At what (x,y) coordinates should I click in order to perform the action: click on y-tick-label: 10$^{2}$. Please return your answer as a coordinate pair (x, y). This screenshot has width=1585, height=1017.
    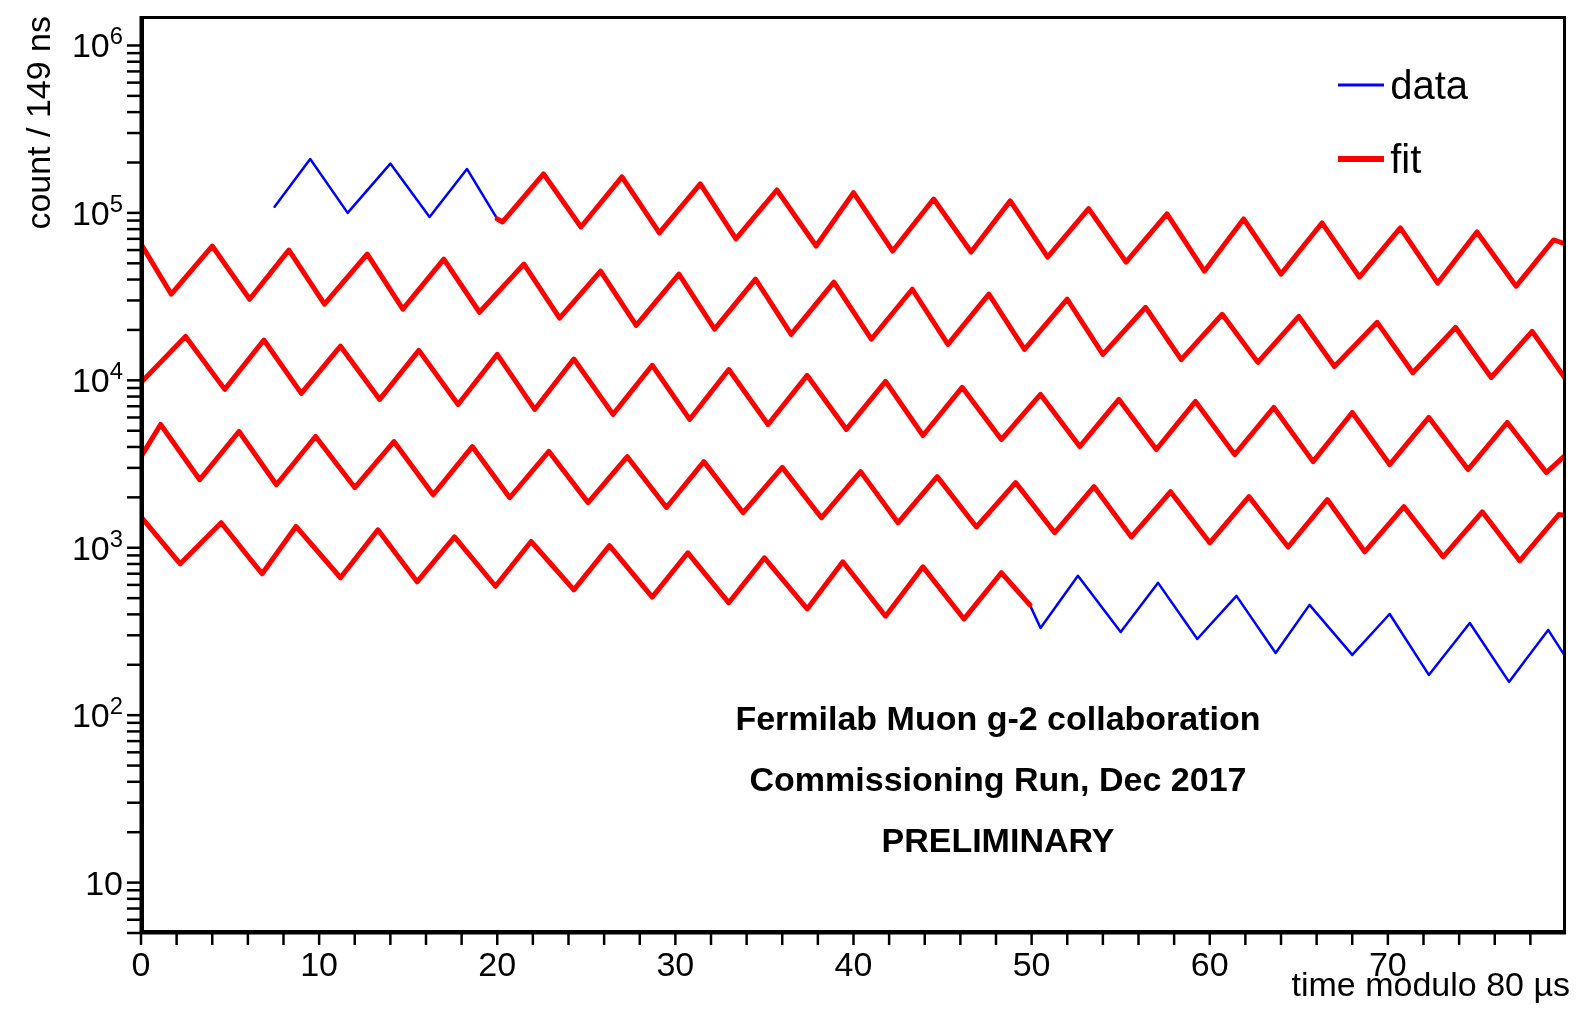
    Looking at the image, I should click on (97, 713).